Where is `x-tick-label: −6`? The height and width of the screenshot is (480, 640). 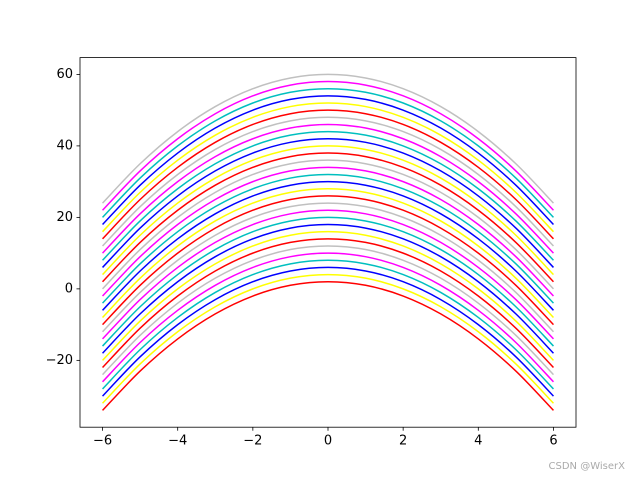 x-tick-label: −6 is located at coordinates (102, 441).